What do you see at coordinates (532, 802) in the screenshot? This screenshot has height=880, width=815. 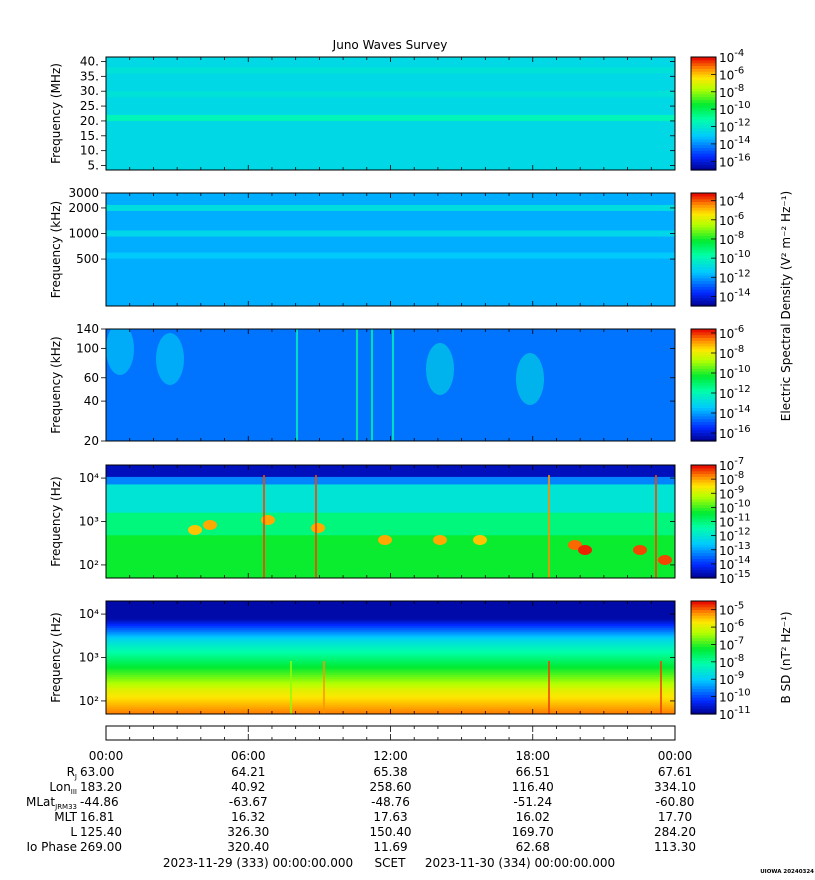 I see `ephemeris-value: -51.24` at bounding box center [532, 802].